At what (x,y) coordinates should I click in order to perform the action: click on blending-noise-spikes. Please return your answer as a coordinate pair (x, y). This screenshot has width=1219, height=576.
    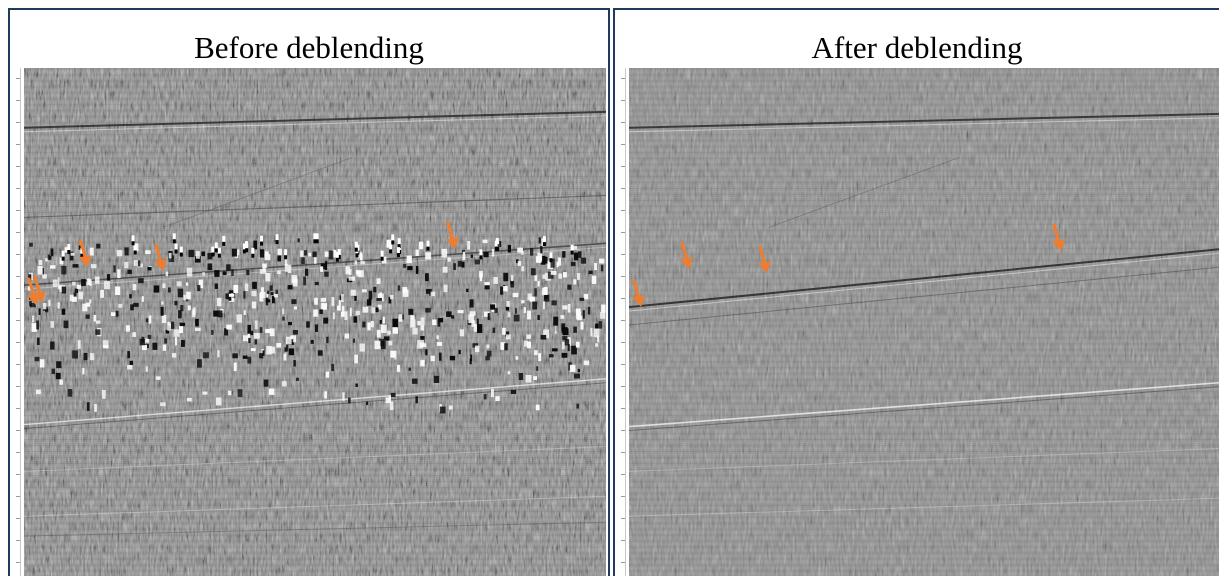
    Looking at the image, I should click on (316, 323).